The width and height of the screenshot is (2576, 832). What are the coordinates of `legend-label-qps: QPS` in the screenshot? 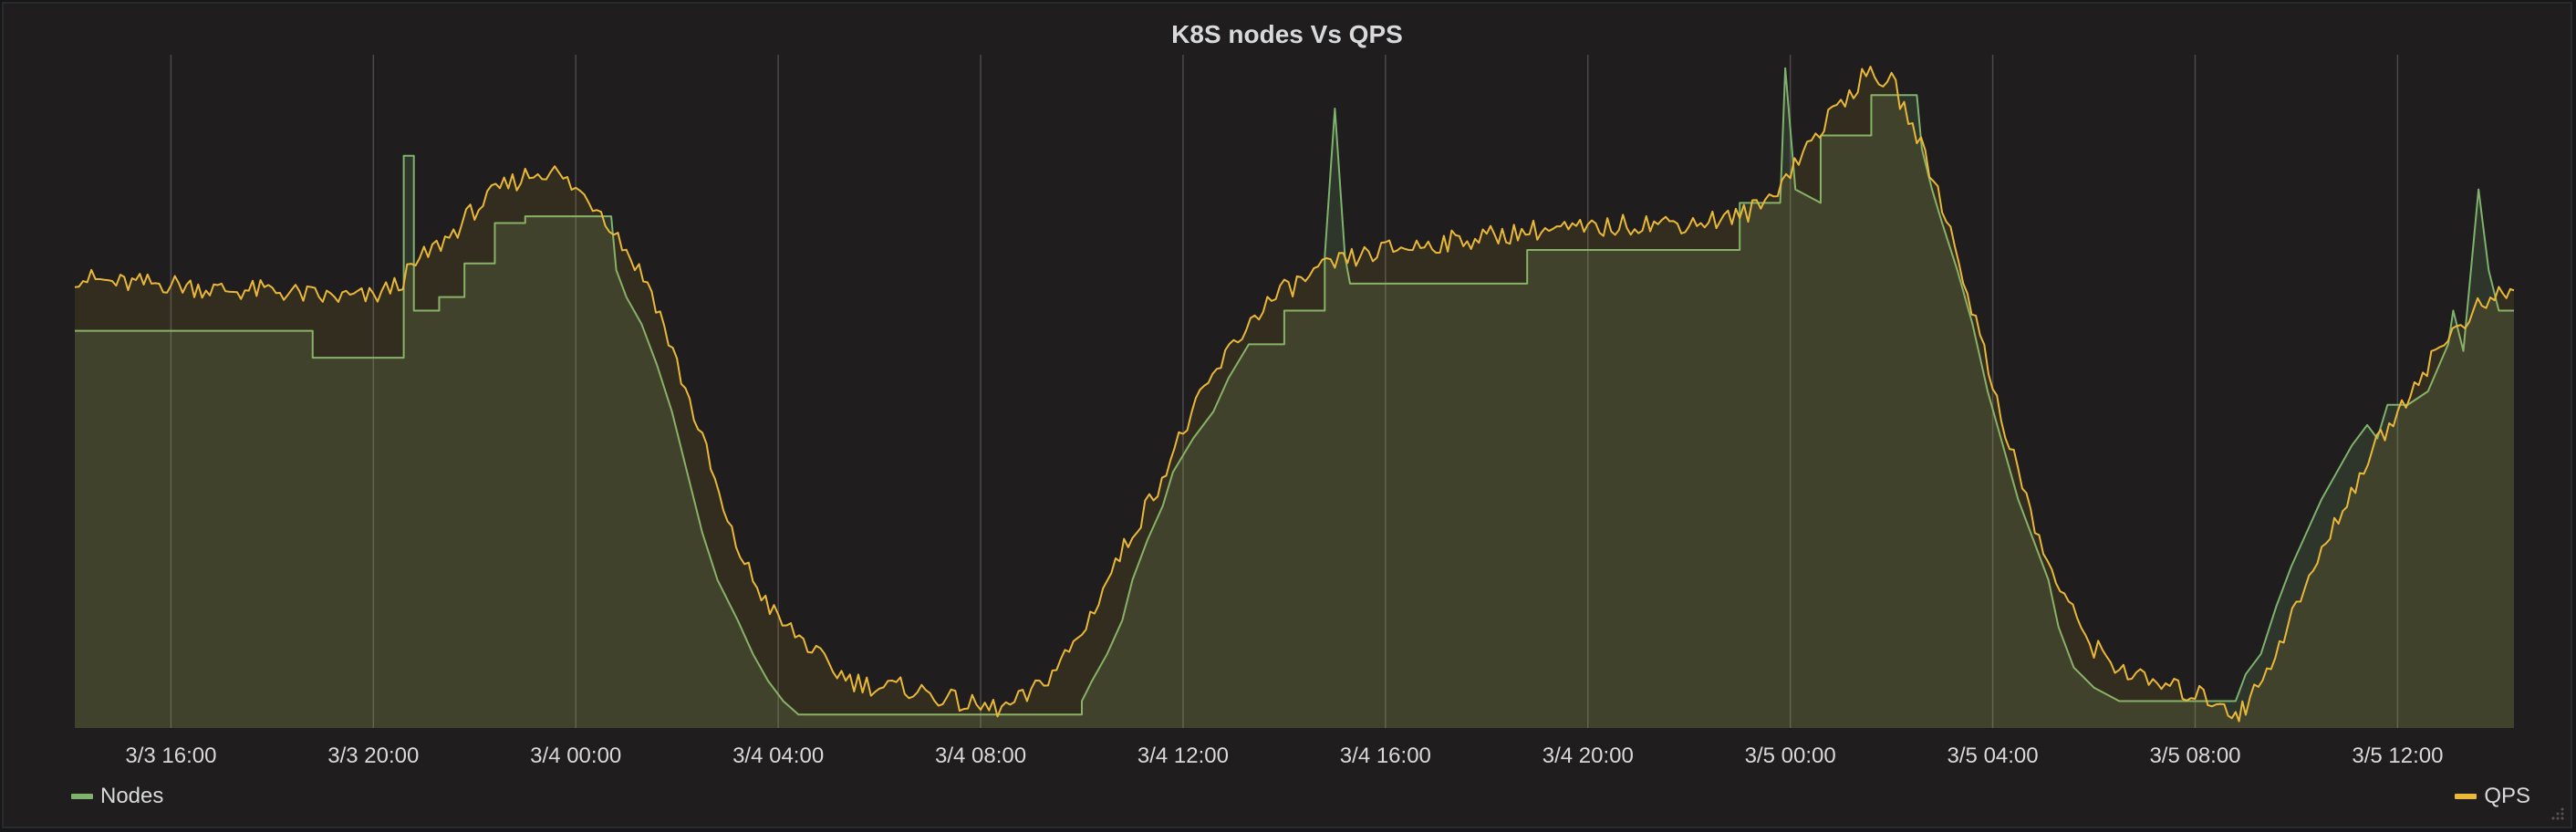 It's located at (2507, 796).